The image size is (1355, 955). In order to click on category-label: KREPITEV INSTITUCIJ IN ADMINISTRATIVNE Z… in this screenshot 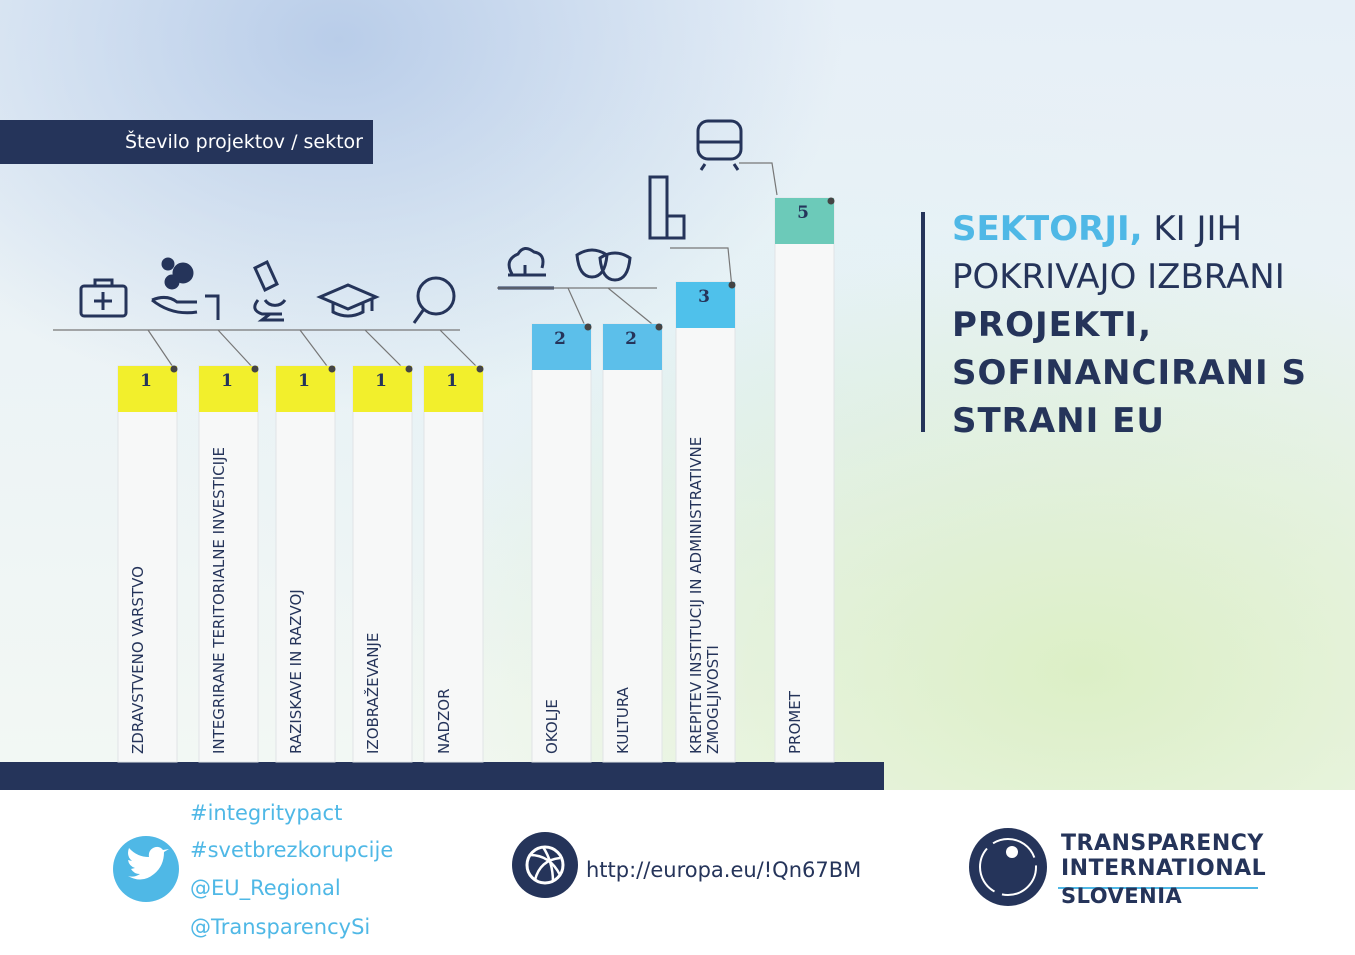, I will do `click(704, 595)`.